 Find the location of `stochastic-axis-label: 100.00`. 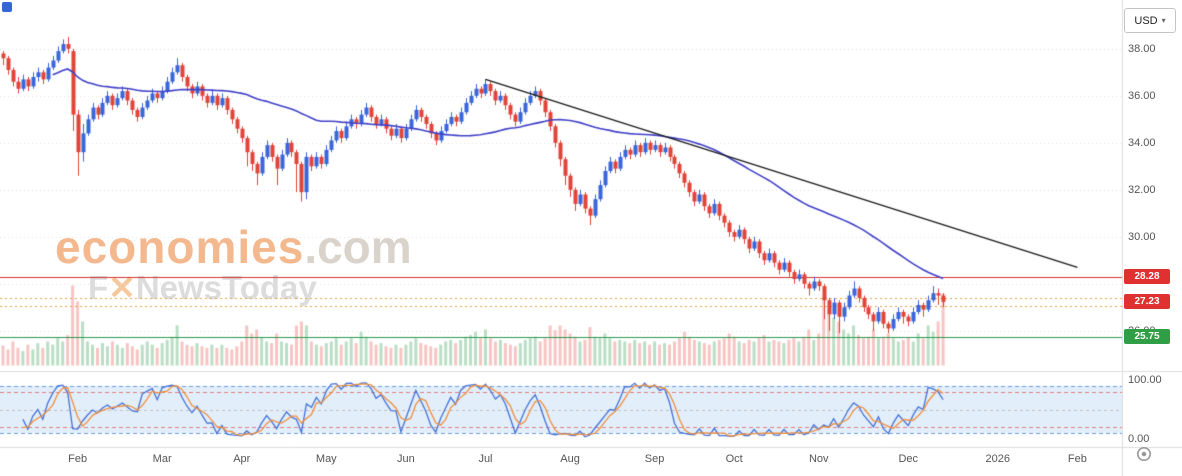

stochastic-axis-label: 100.00 is located at coordinates (1145, 380).